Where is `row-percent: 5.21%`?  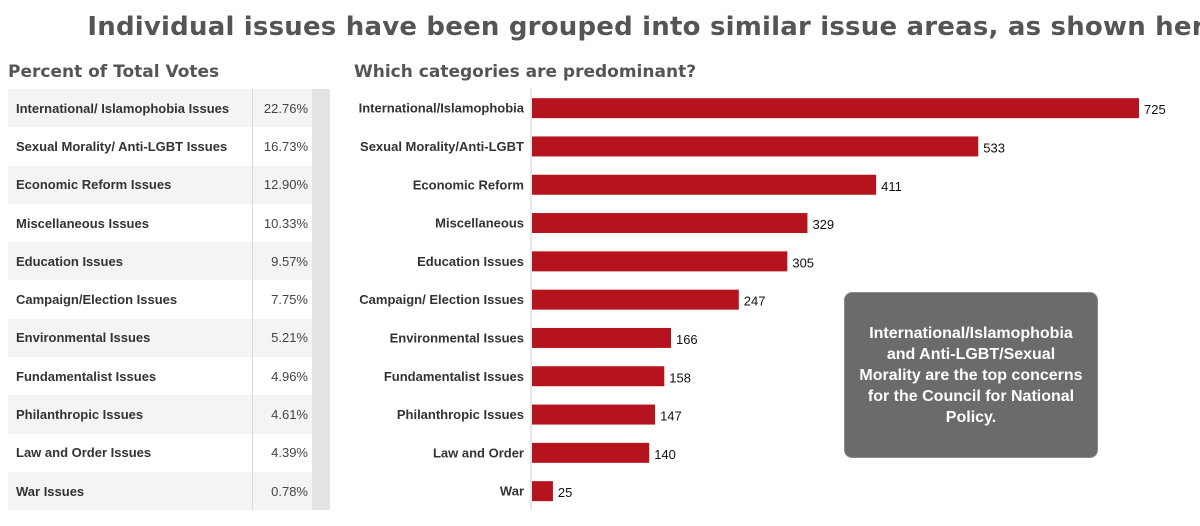
row-percent: 5.21% is located at coordinates (282, 338).